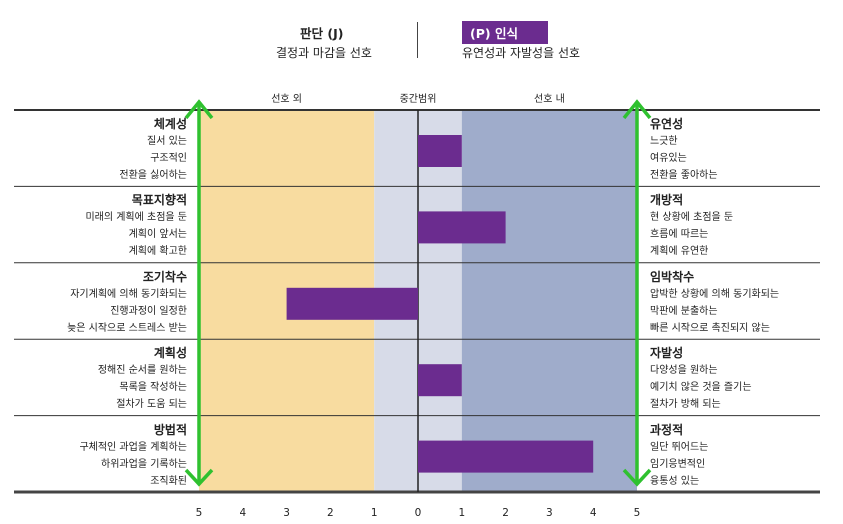 The image size is (843, 524). I want to click on right-trait-line: 임기응변적인, so click(678, 464).